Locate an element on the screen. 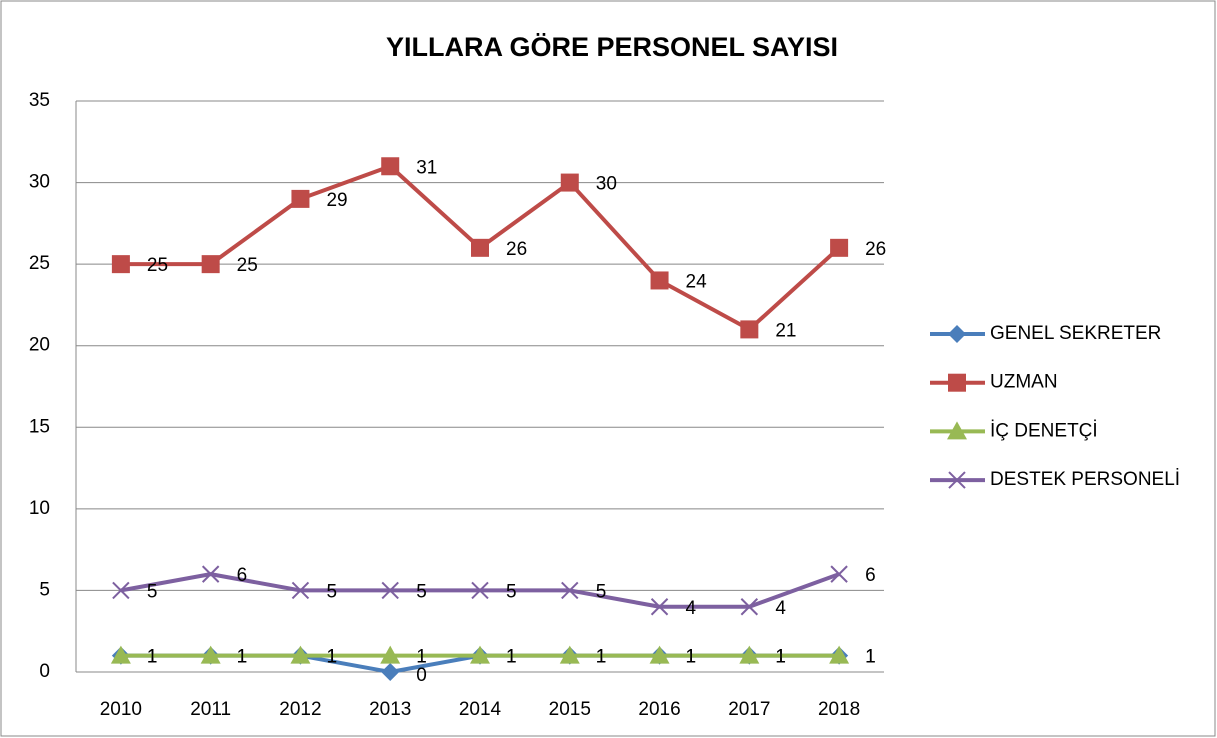  x-tick-label: 2014 is located at coordinates (480, 709).